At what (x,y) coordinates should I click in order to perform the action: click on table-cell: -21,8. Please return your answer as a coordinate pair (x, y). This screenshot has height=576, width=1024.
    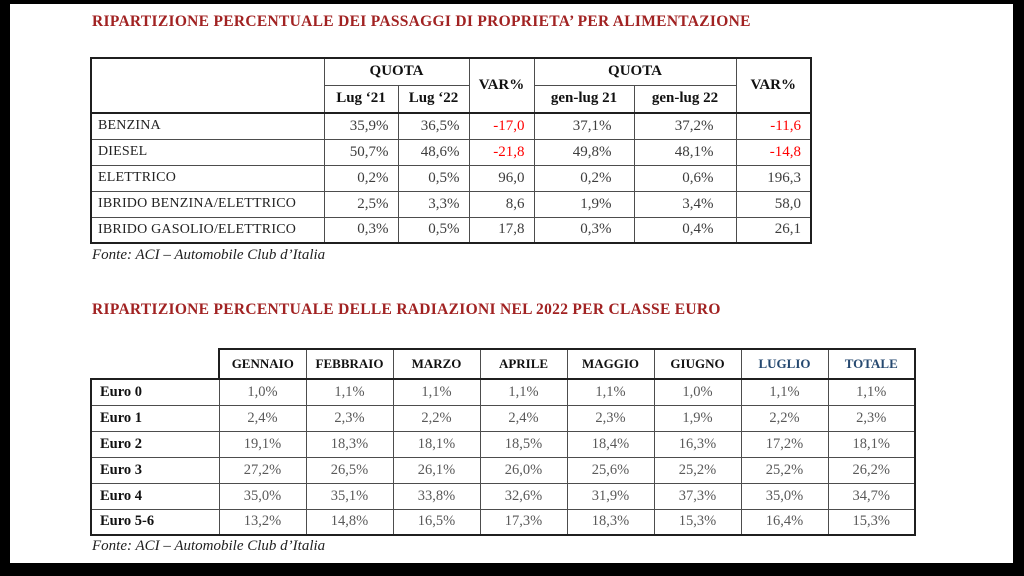
    Looking at the image, I should click on (501, 152).